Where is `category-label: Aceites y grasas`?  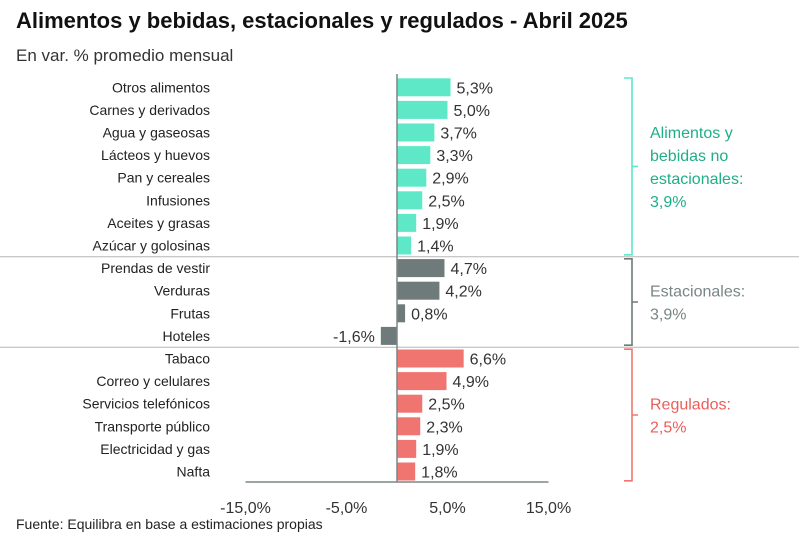
category-label: Aceites y grasas is located at coordinates (158, 223).